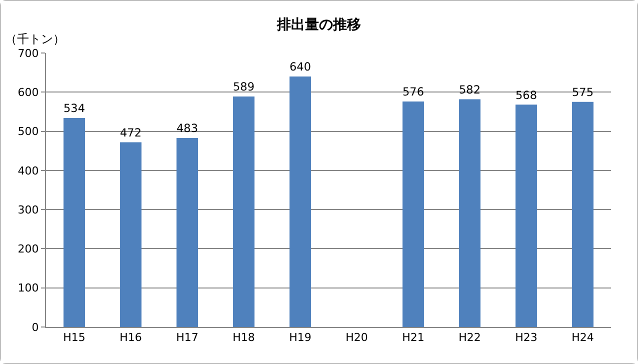  What do you see at coordinates (300, 337) in the screenshot?
I see `x-tick-label: H19` at bounding box center [300, 337].